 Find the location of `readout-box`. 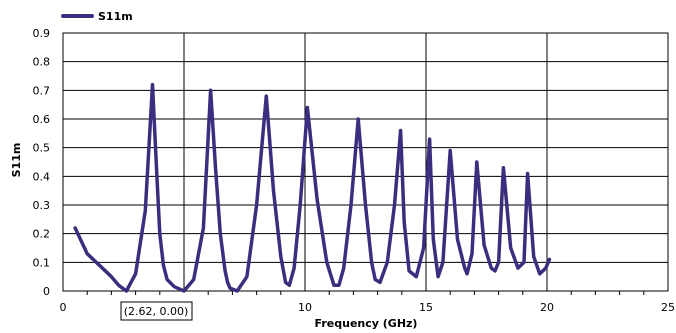

readout-box is located at coordinates (156, 311).